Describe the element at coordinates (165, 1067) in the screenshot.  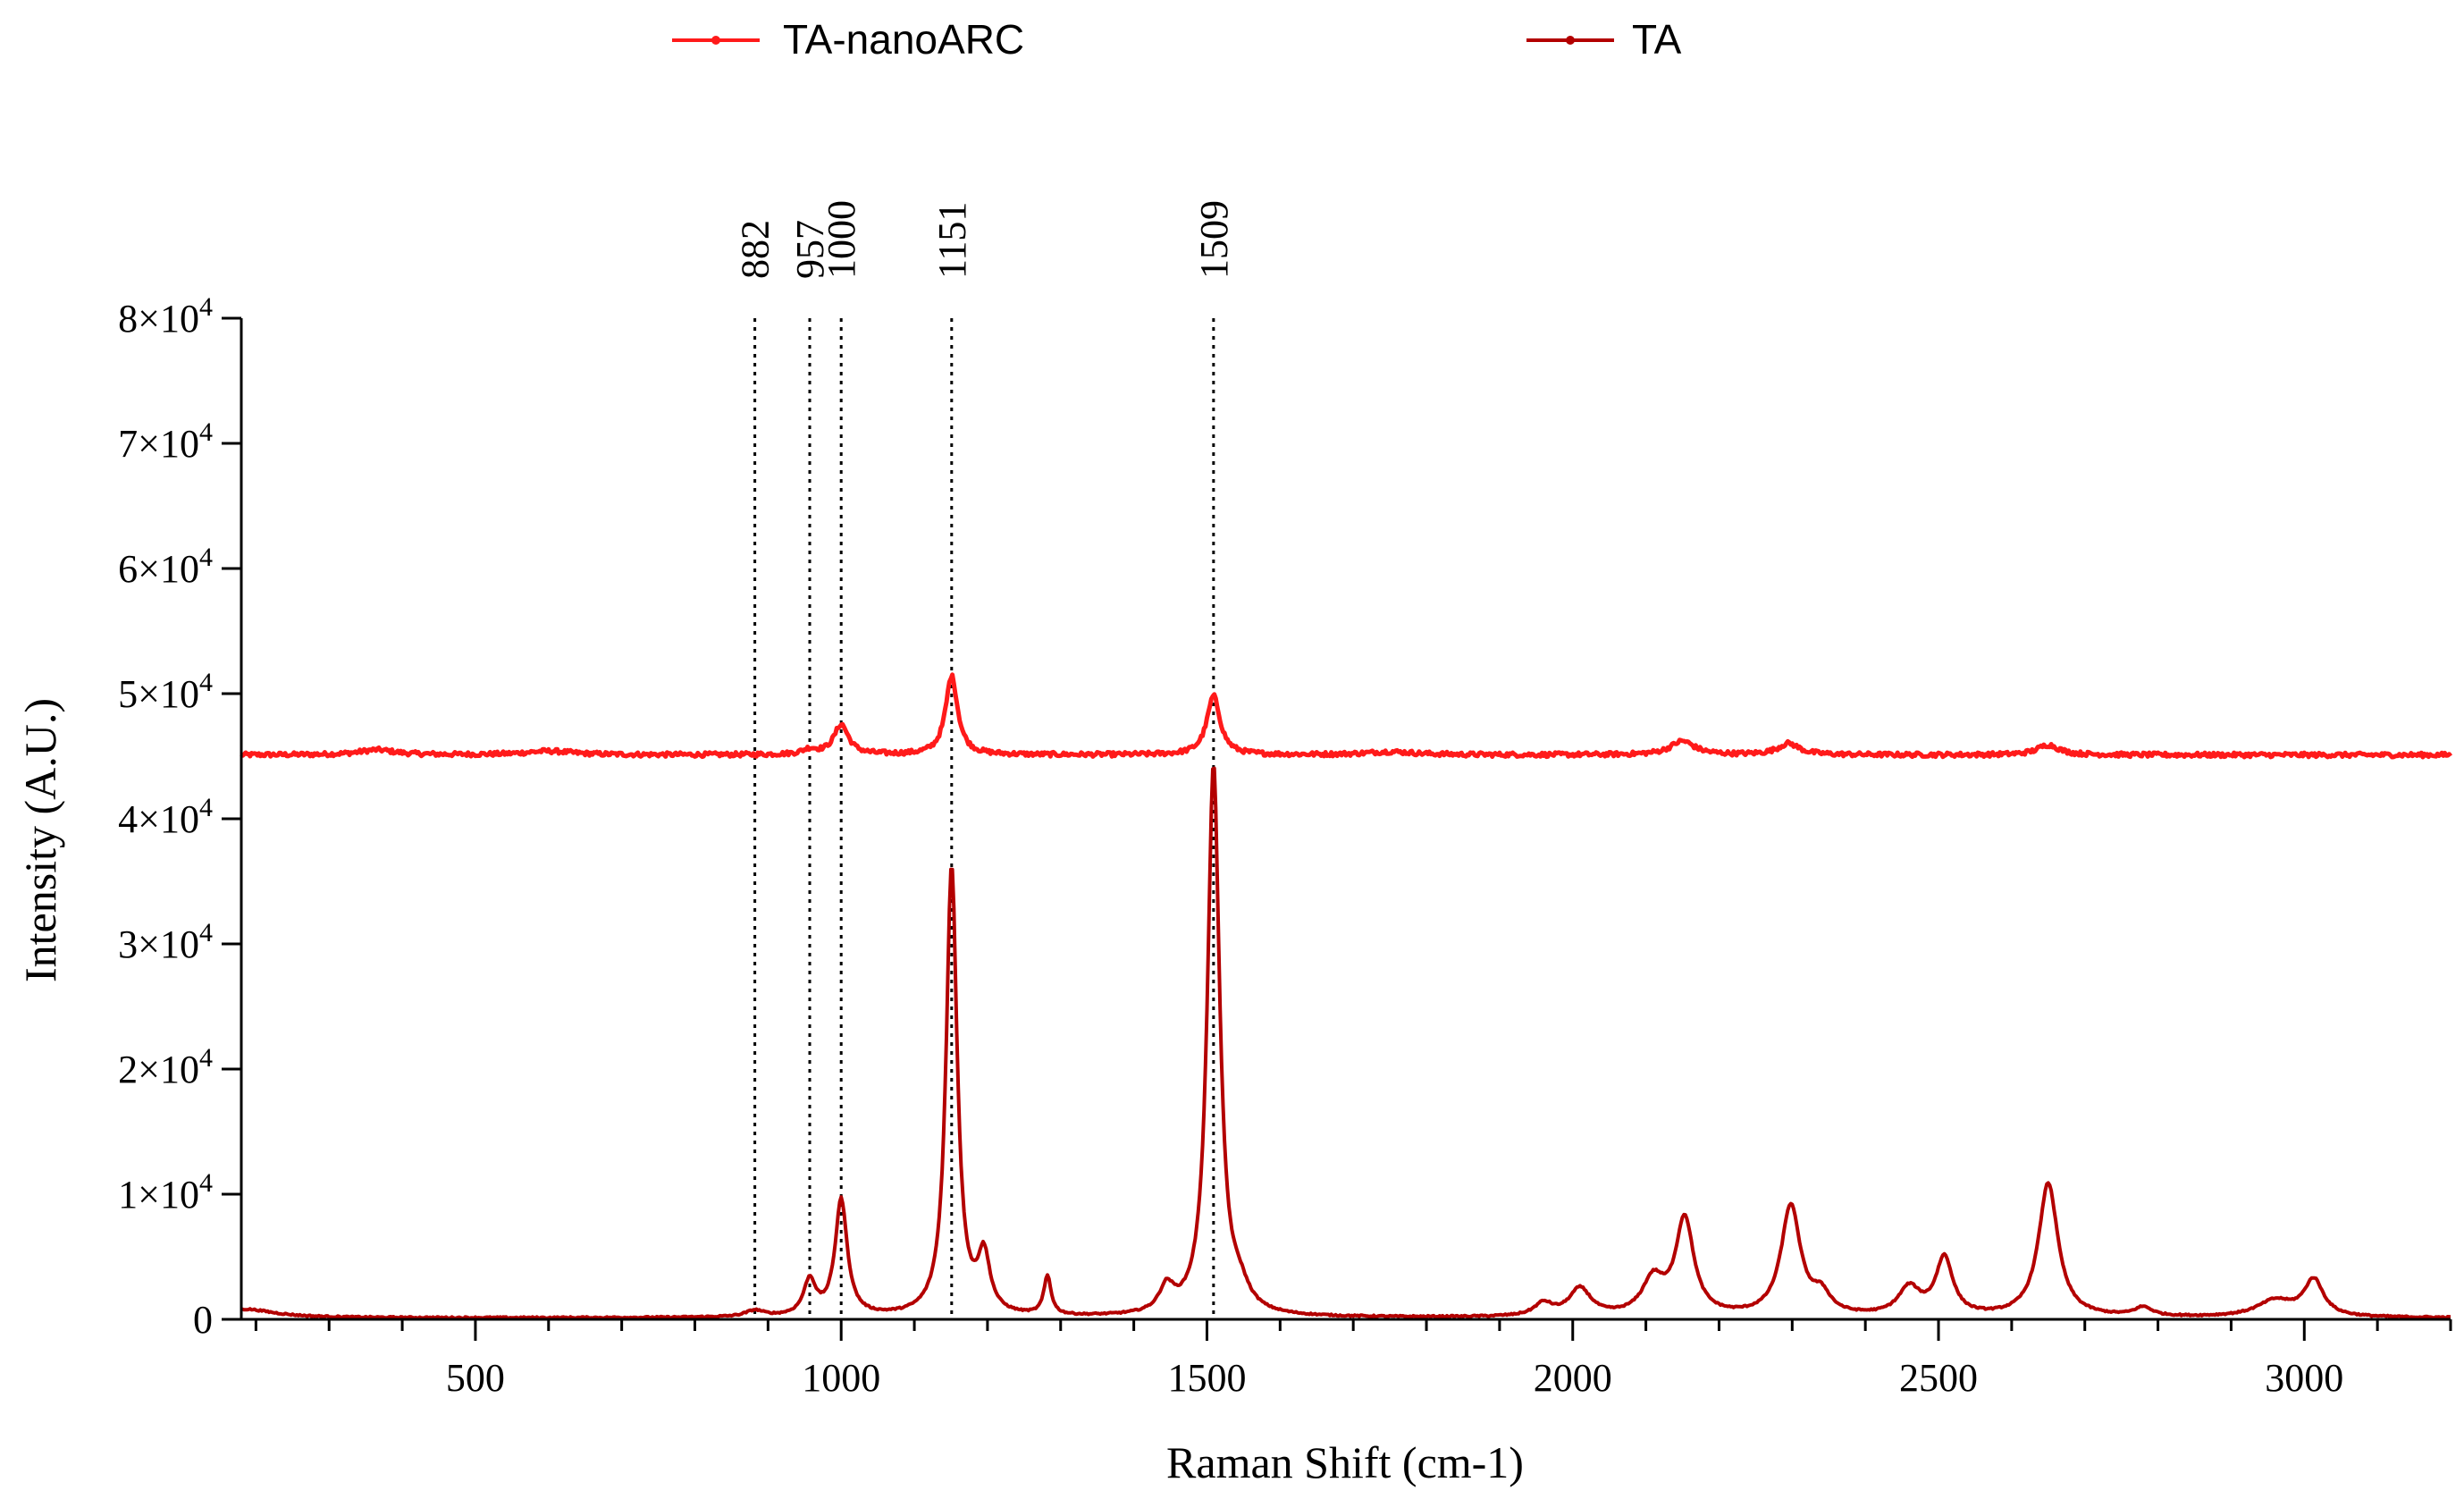
I see `y-tick-label: 2×10⁴` at that location.